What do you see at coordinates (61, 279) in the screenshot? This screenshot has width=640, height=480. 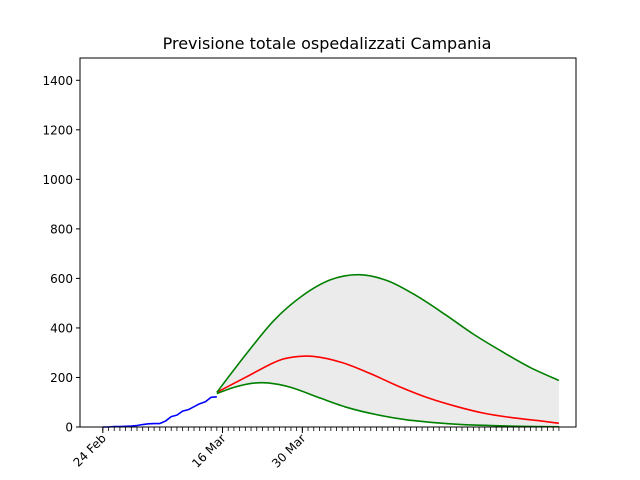 I see `y-tick-label: 600` at bounding box center [61, 279].